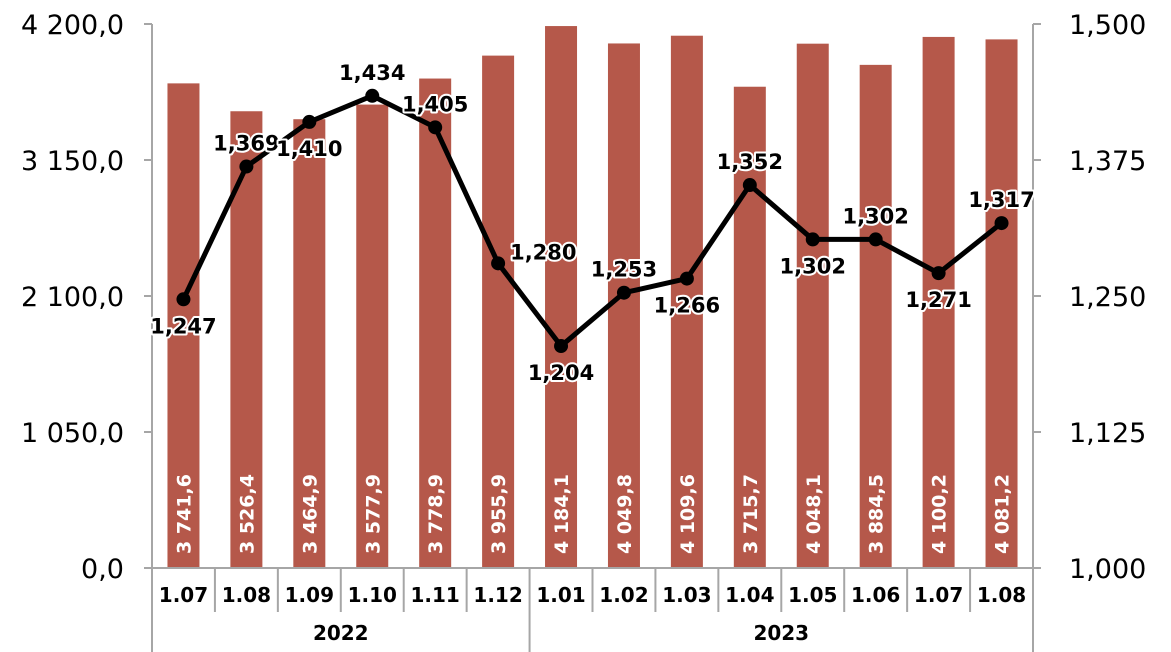 The width and height of the screenshot is (1171, 652). Describe the element at coordinates (309, 595) in the screenshot. I see `x-axis-category-label: 1.09` at that location.